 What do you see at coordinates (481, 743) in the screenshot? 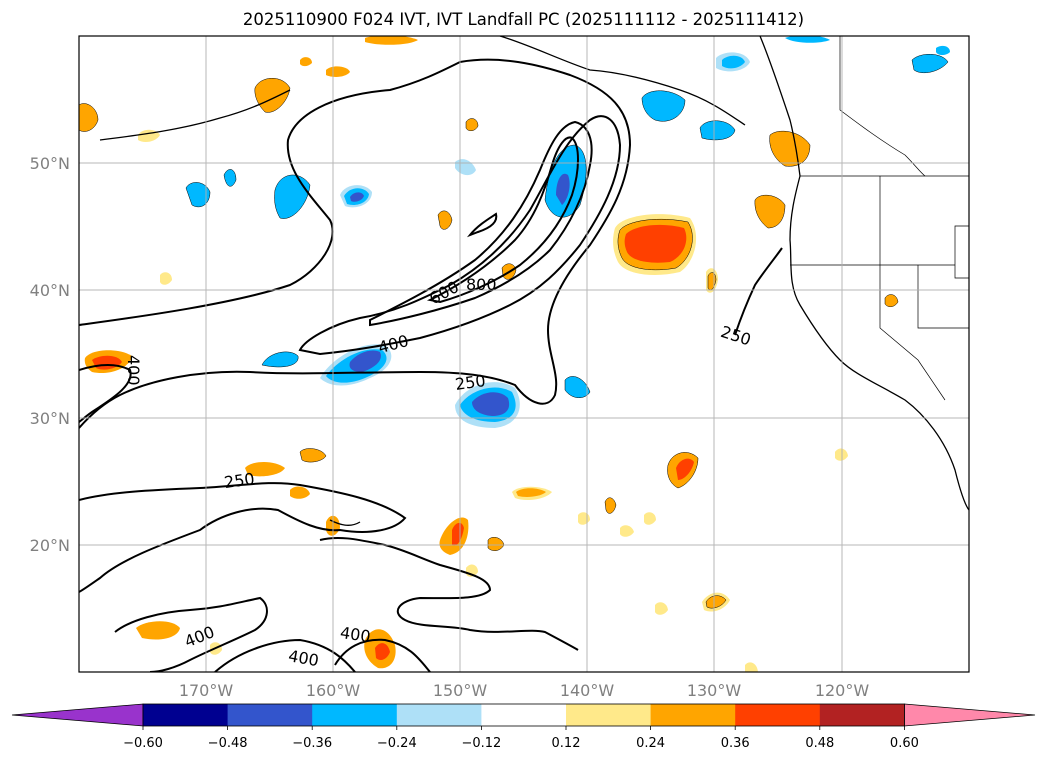
I see `colorbar-tick-label: −0.12` at bounding box center [481, 743].